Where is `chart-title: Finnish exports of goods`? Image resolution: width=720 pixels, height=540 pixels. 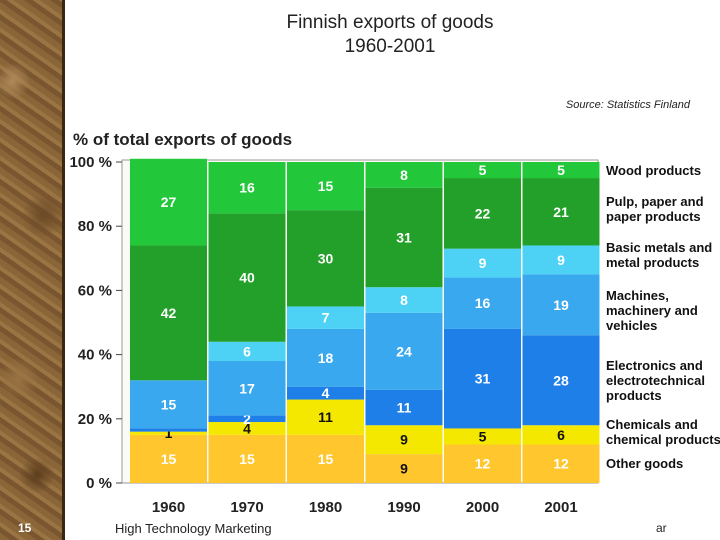
chart-title: Finnish exports of goods is located at coordinates (390, 22).